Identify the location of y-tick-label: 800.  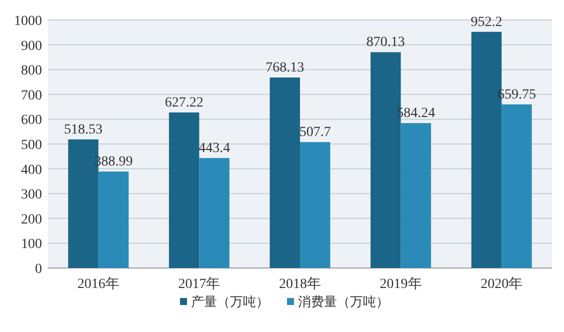
(31, 71).